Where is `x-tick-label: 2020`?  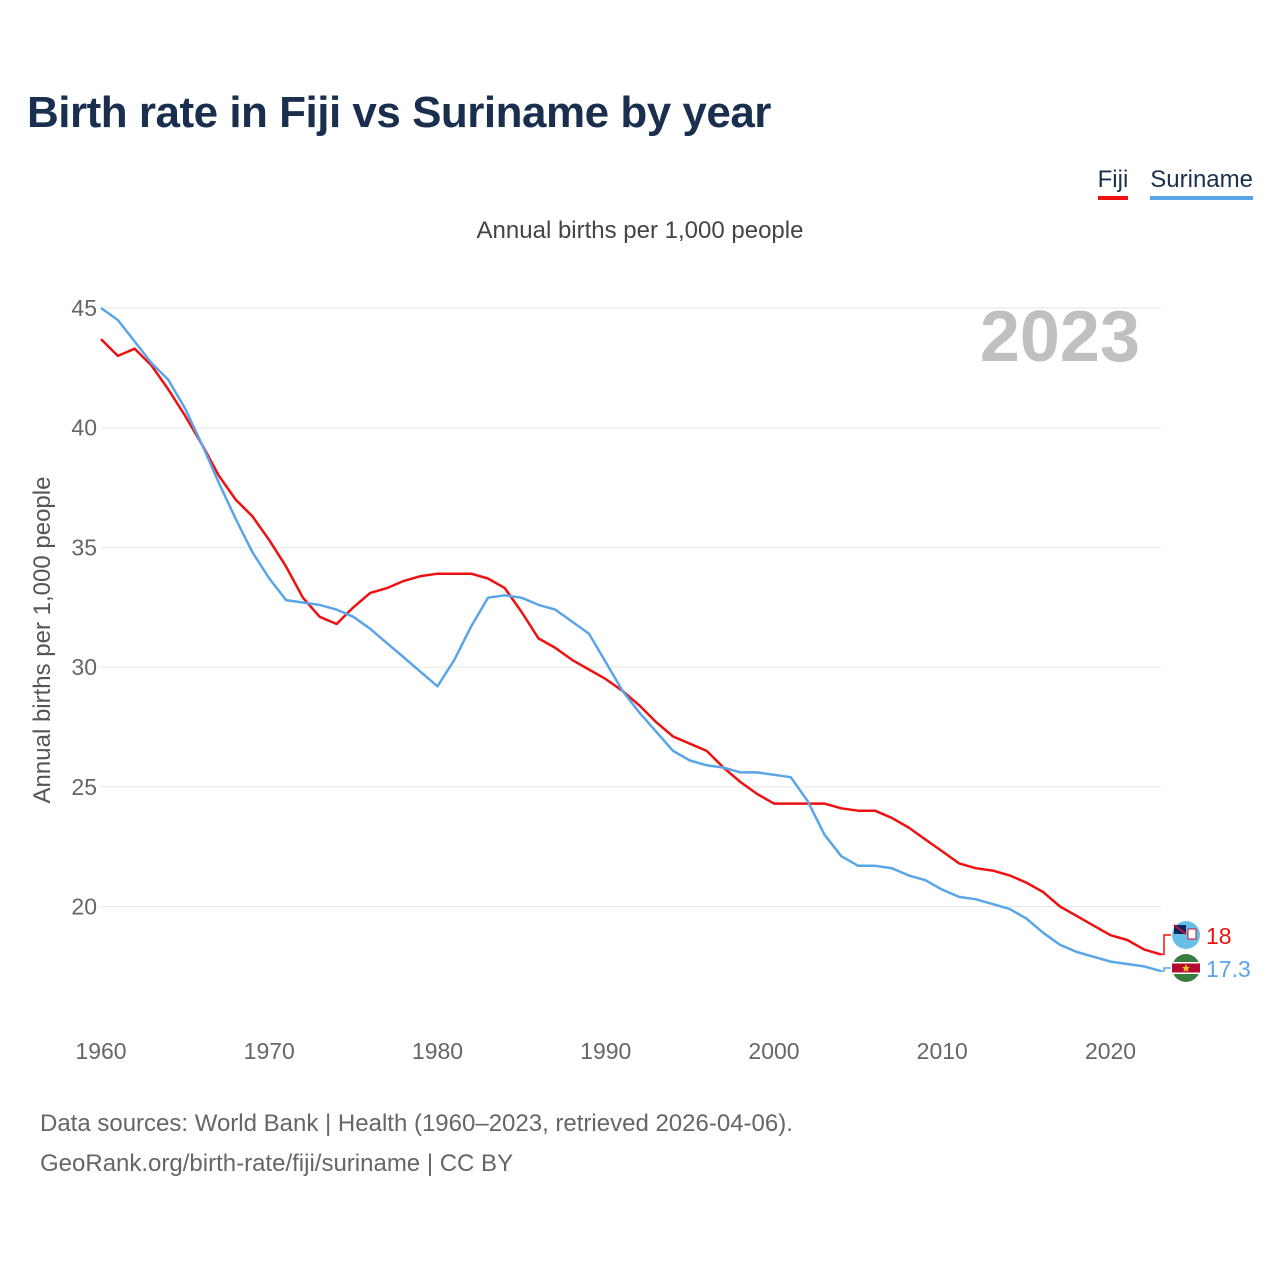
x-tick-label: 2020 is located at coordinates (1110, 1051).